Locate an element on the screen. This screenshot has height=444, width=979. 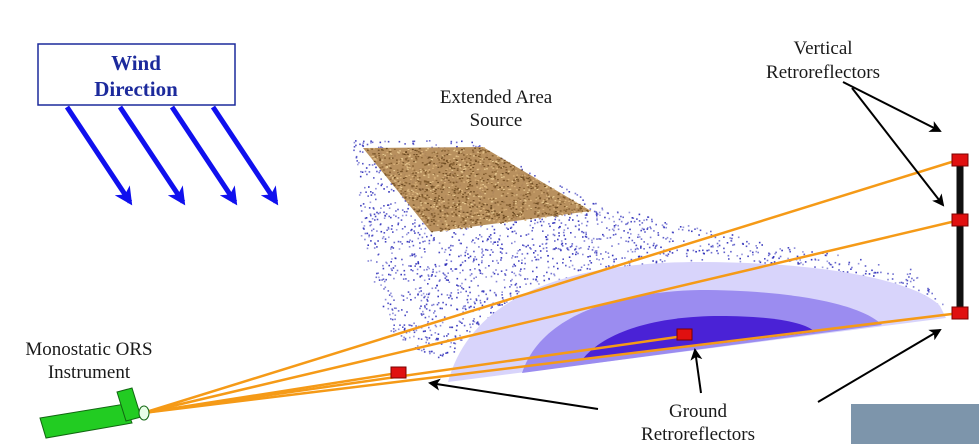
wind-direction-box is located at coordinates (136, 74).